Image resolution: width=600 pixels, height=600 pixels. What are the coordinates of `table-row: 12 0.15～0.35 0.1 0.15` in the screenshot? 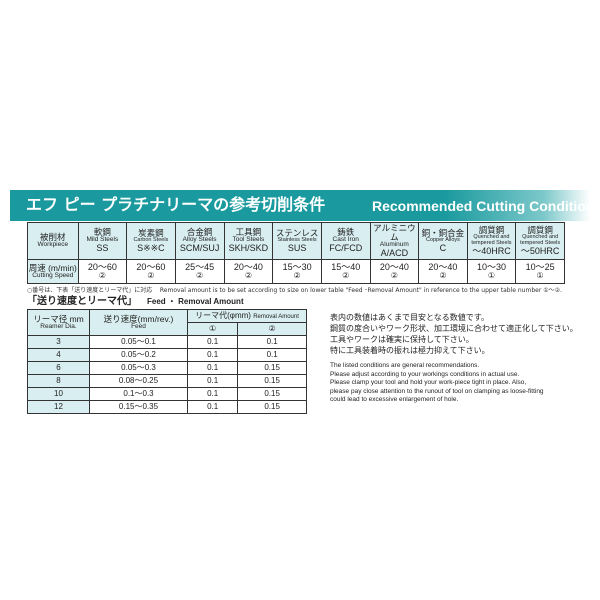 It's located at (167, 407).